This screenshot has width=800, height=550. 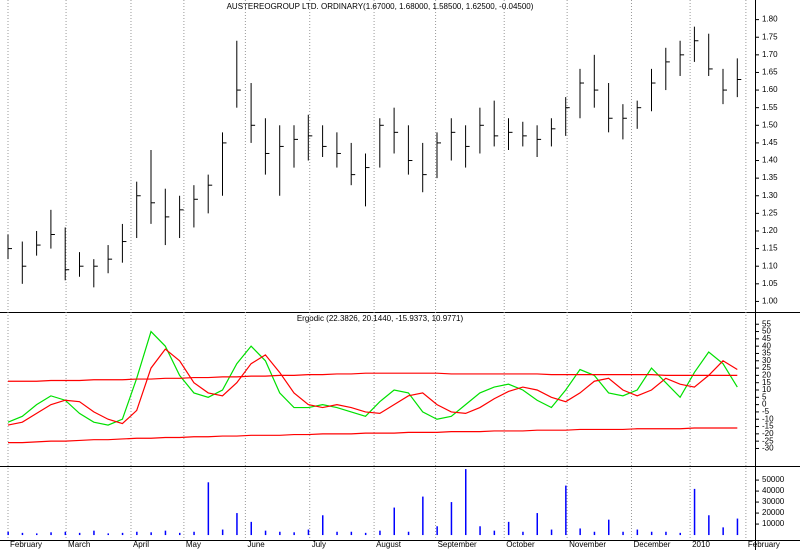 What do you see at coordinates (193, 544) in the screenshot?
I see `x-tick-label: May` at bounding box center [193, 544].